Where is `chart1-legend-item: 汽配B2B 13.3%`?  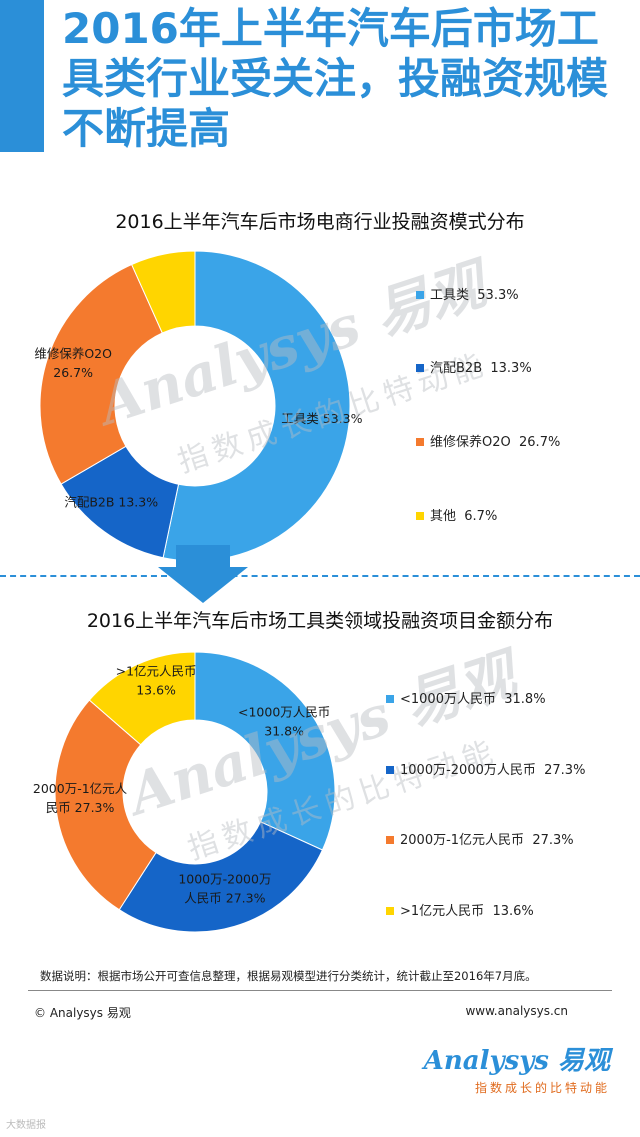
chart1-legend-item: 汽配B2B 13.3% is located at coordinates (474, 366).